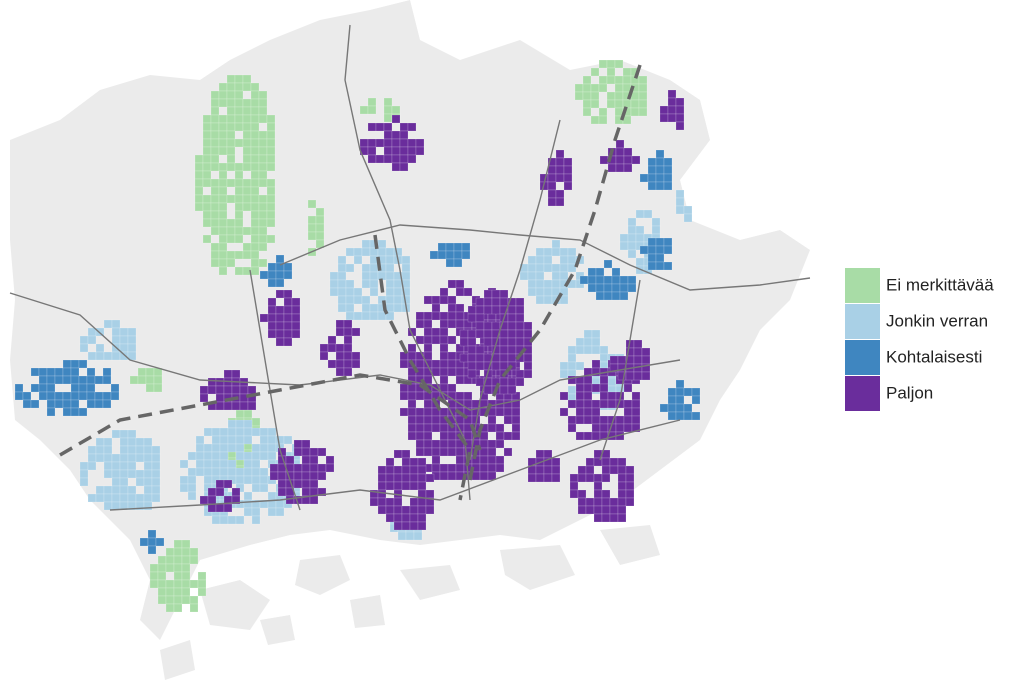 This screenshot has width=1024, height=689. What do you see at coordinates (937, 320) in the screenshot?
I see `legend-label: Jonkin verran` at bounding box center [937, 320].